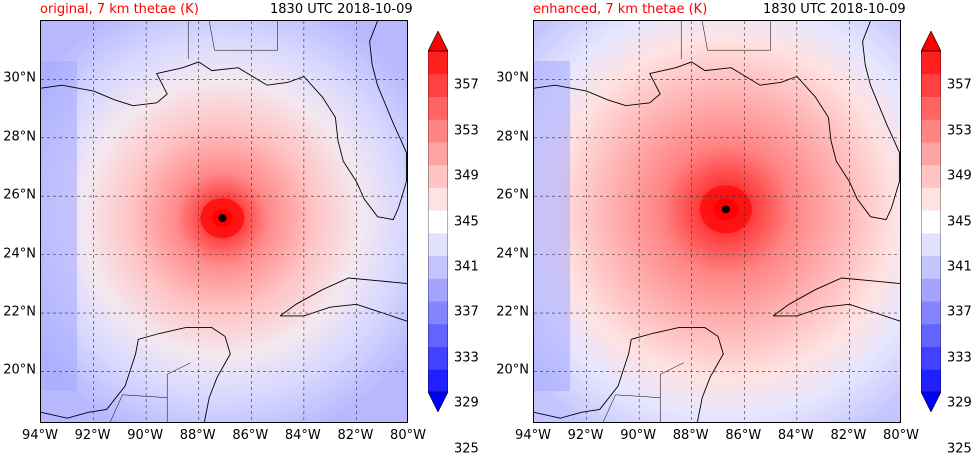  Describe the element at coordinates (438, 221) in the screenshot. I see `colorbar-original` at that location.